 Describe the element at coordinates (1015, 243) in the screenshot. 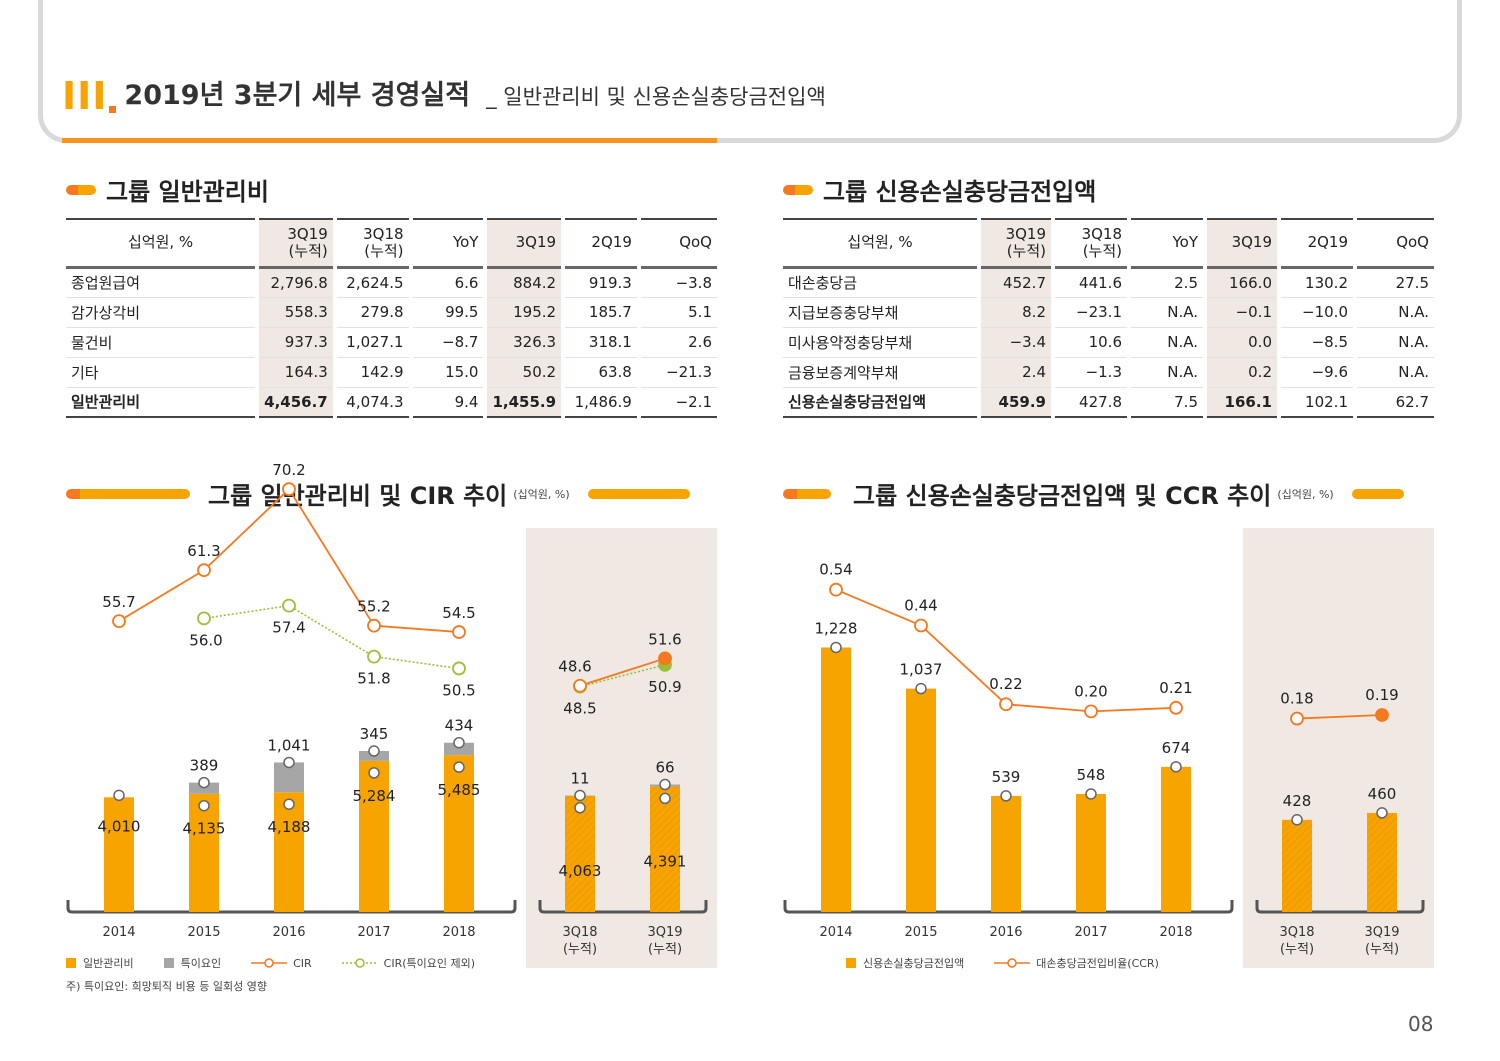

I see `credit-table-header-cell: 3Q19 (누적)` at that location.